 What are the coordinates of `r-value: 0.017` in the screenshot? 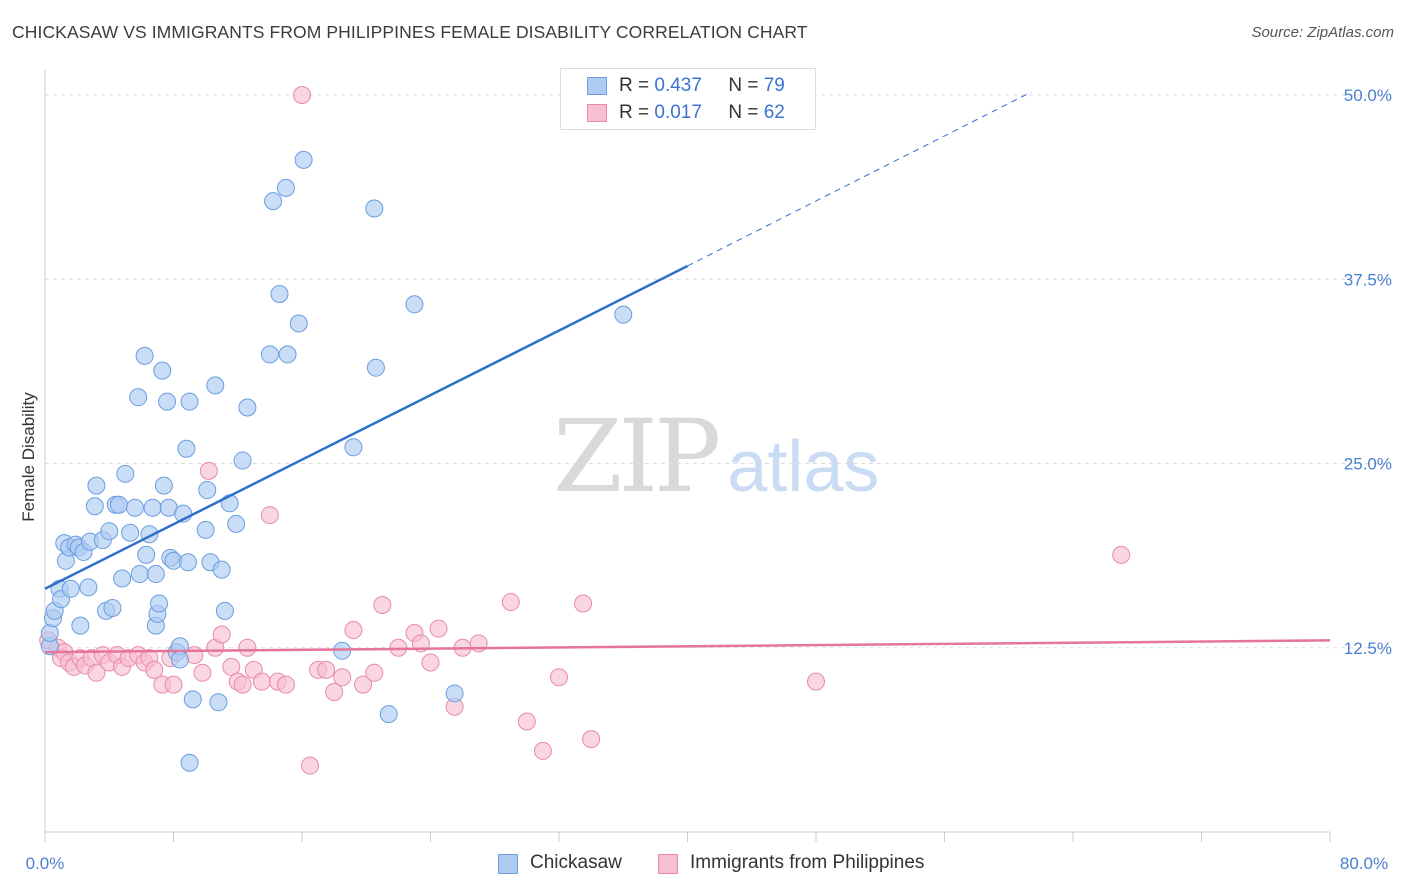 It's located at (678, 112).